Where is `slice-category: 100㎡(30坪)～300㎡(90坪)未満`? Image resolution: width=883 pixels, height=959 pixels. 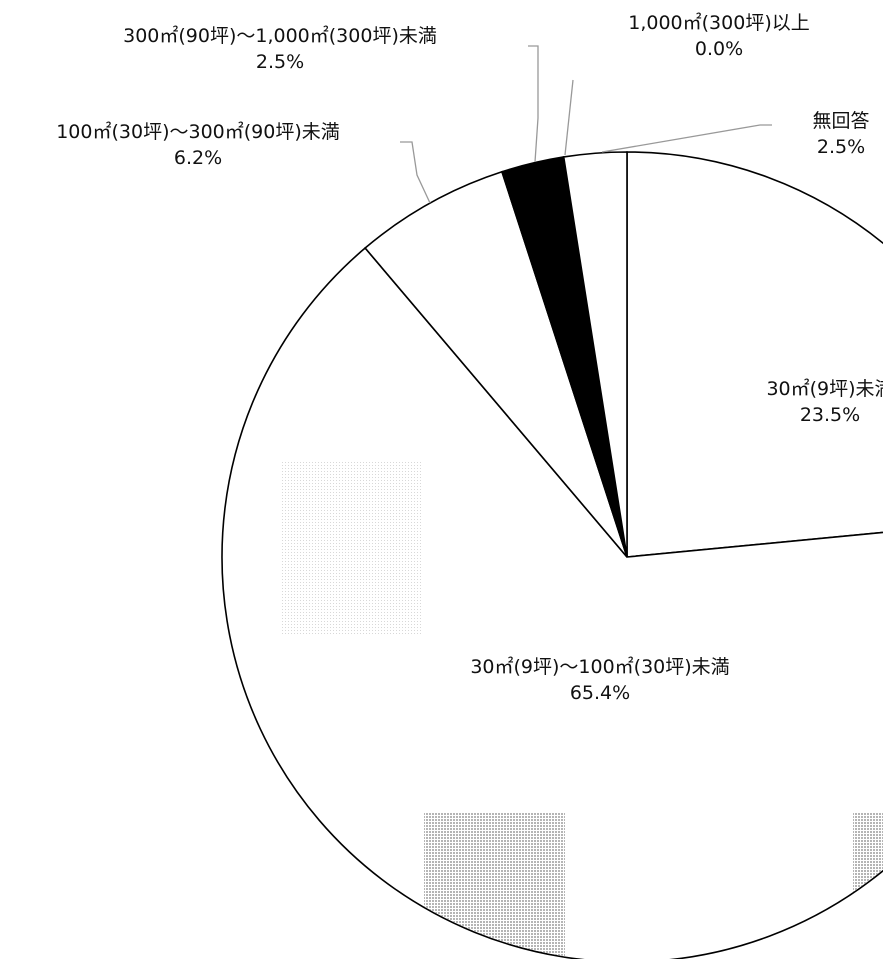 slice-category: 100㎡(30坪)～300㎡(90坪)未満 is located at coordinates (198, 132).